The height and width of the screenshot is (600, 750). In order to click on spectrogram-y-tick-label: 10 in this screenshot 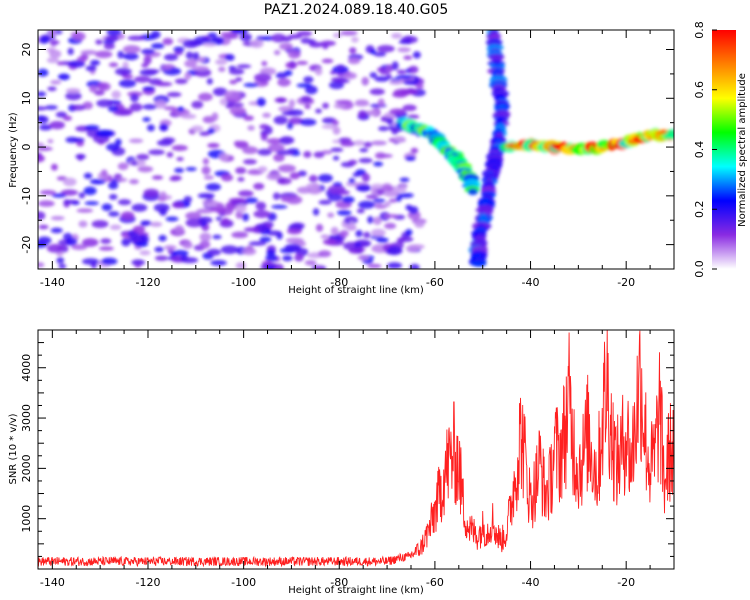, I will do `click(26, 98)`.